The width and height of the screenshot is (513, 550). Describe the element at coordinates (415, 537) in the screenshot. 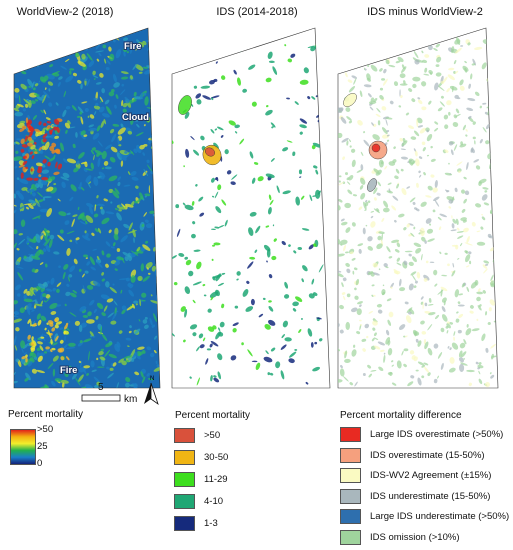

I see `legend-diff-label: IDS omission (>10%)` at that location.